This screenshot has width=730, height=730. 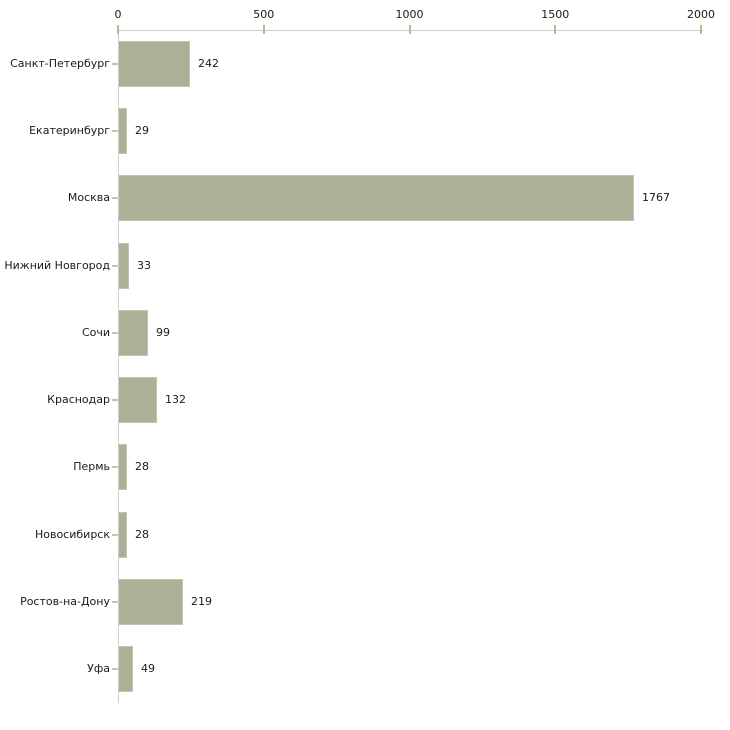 I want to click on value-label: 33, so click(x=144, y=265).